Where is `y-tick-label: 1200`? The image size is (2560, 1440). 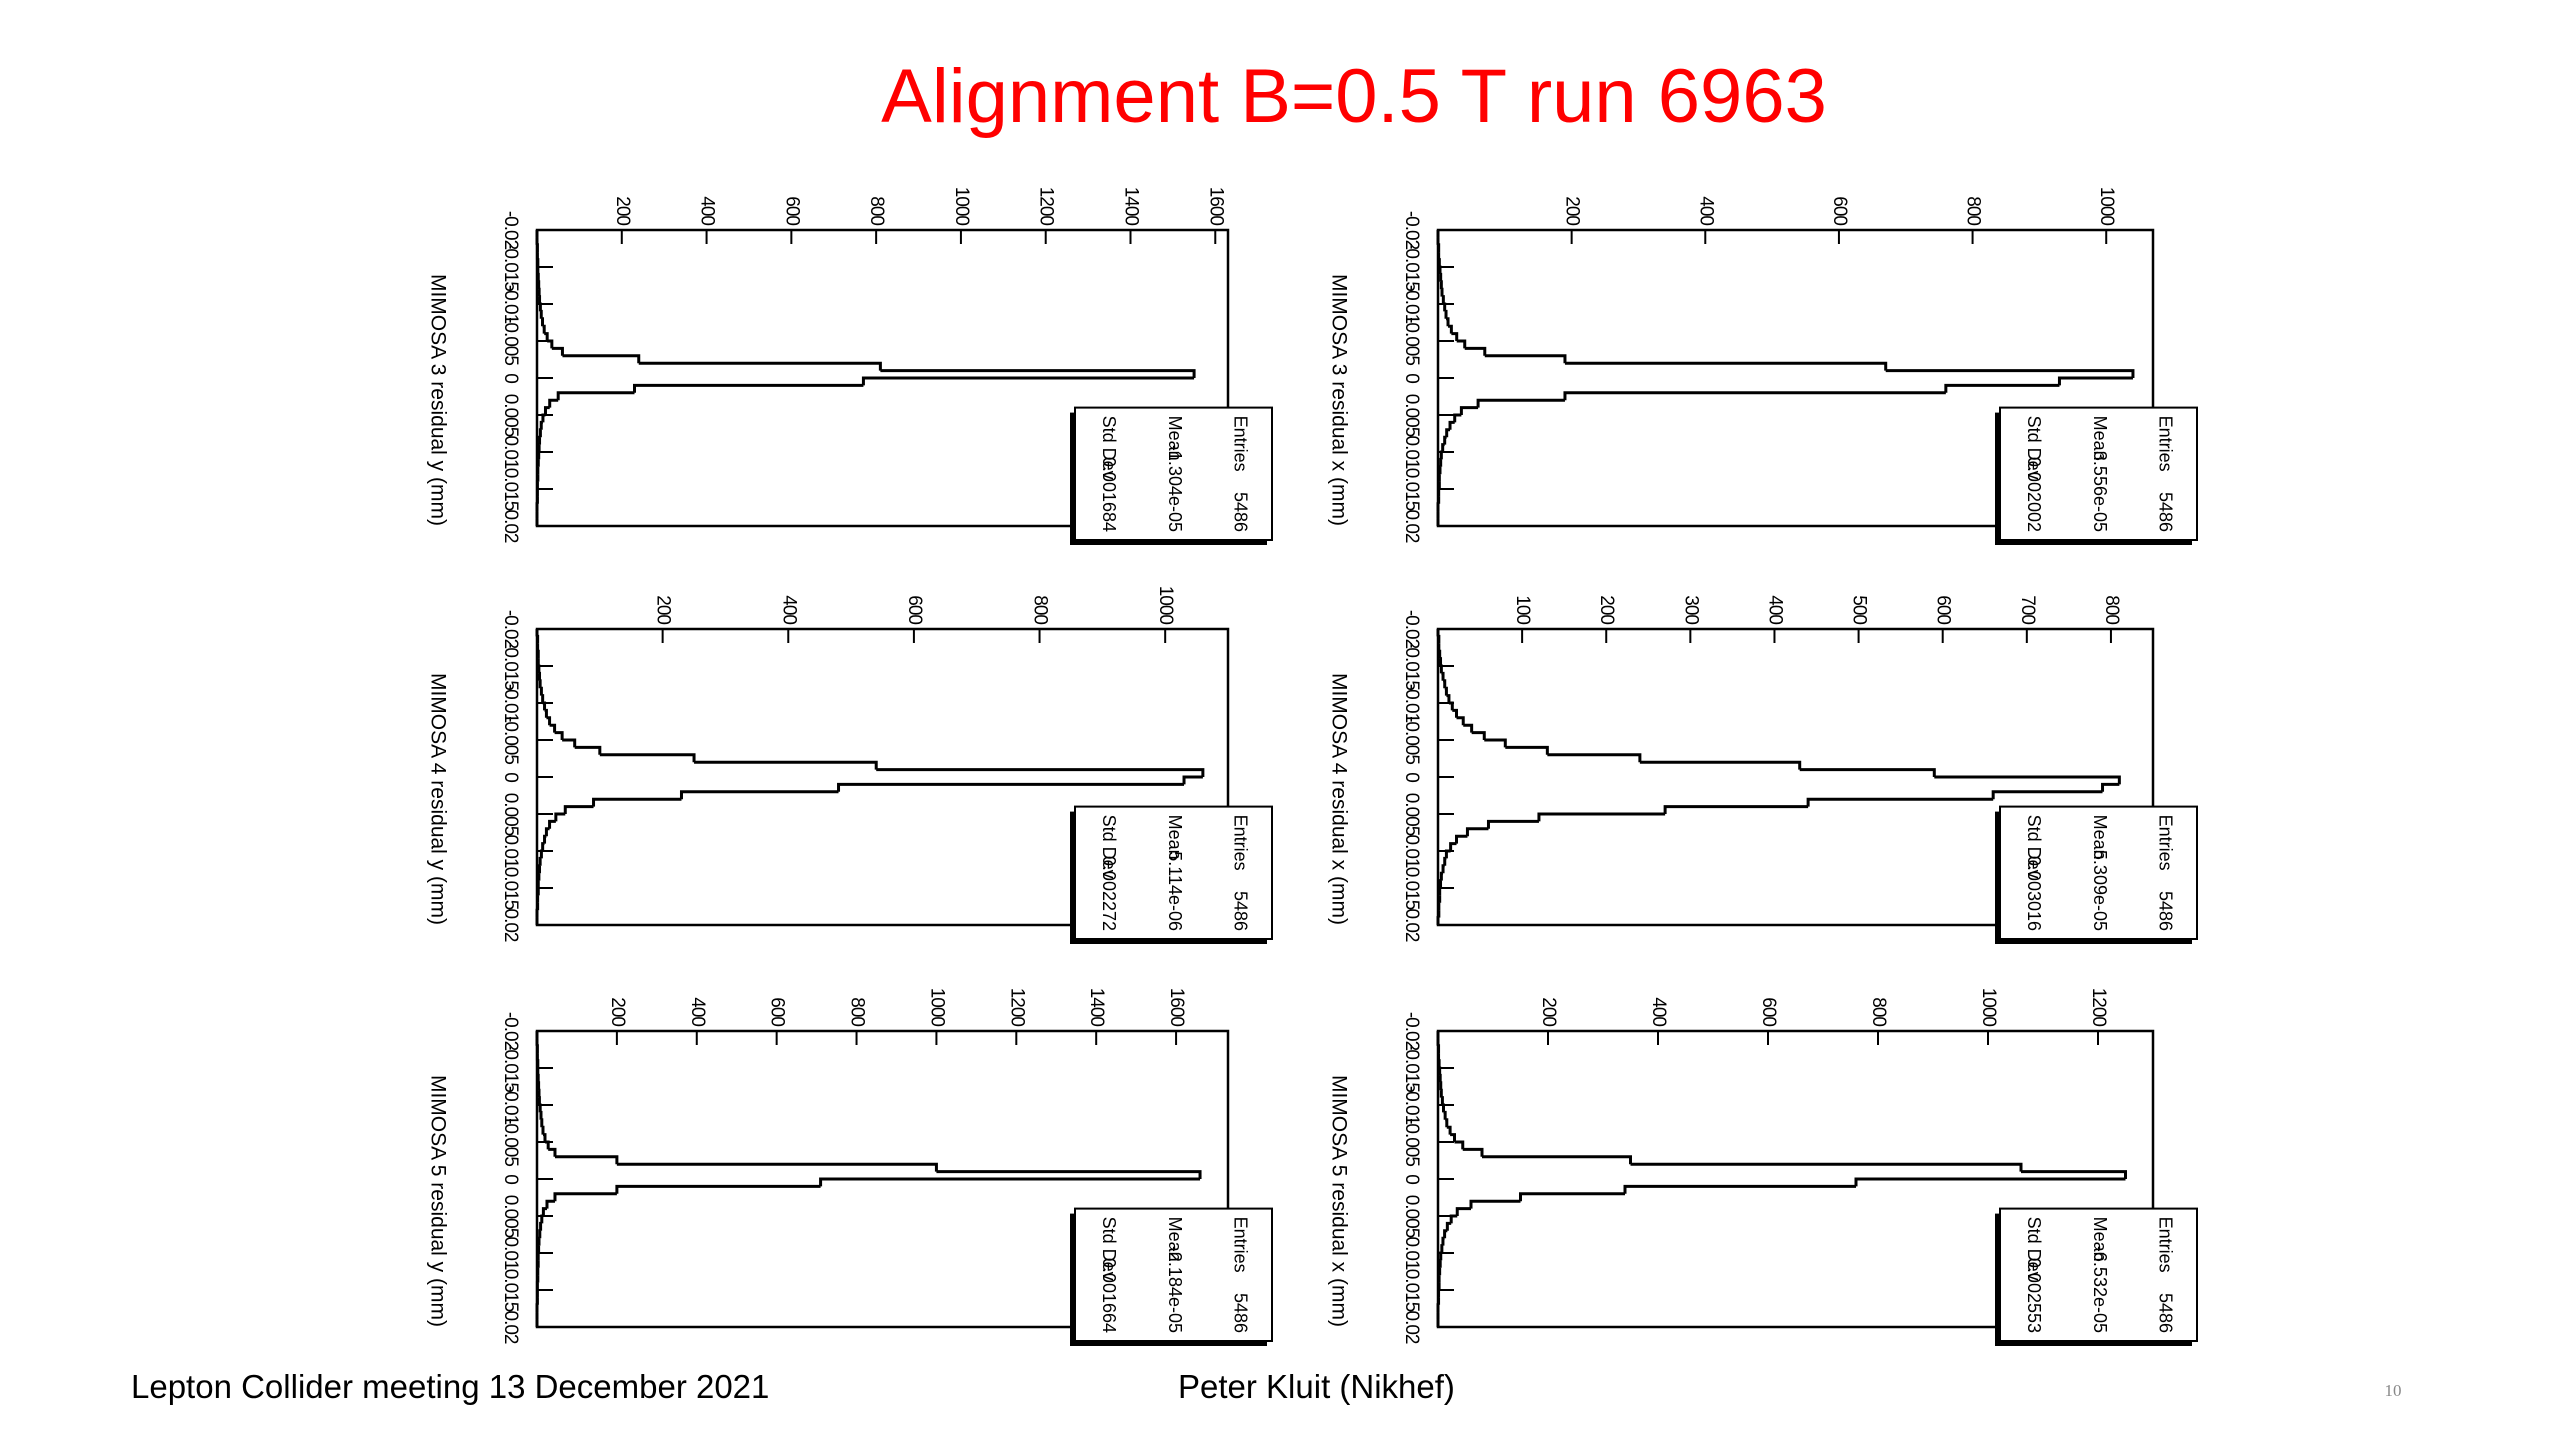 y-tick-label: 1200 is located at coordinates (1016, 1007).